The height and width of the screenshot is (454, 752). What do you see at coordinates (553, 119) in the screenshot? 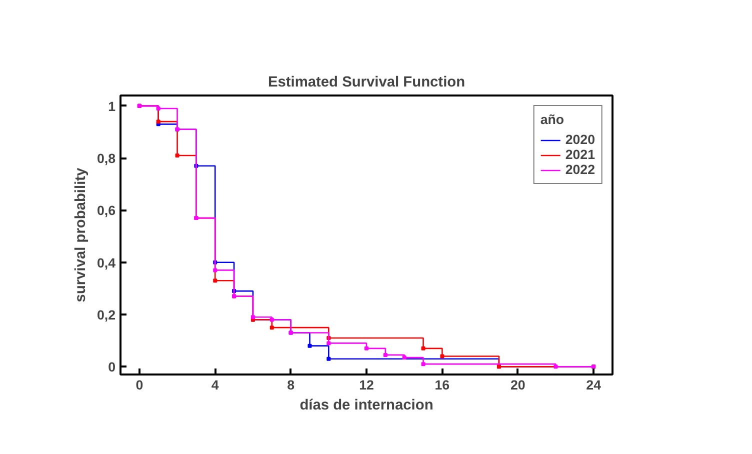
I see `legend-title: año` at bounding box center [553, 119].